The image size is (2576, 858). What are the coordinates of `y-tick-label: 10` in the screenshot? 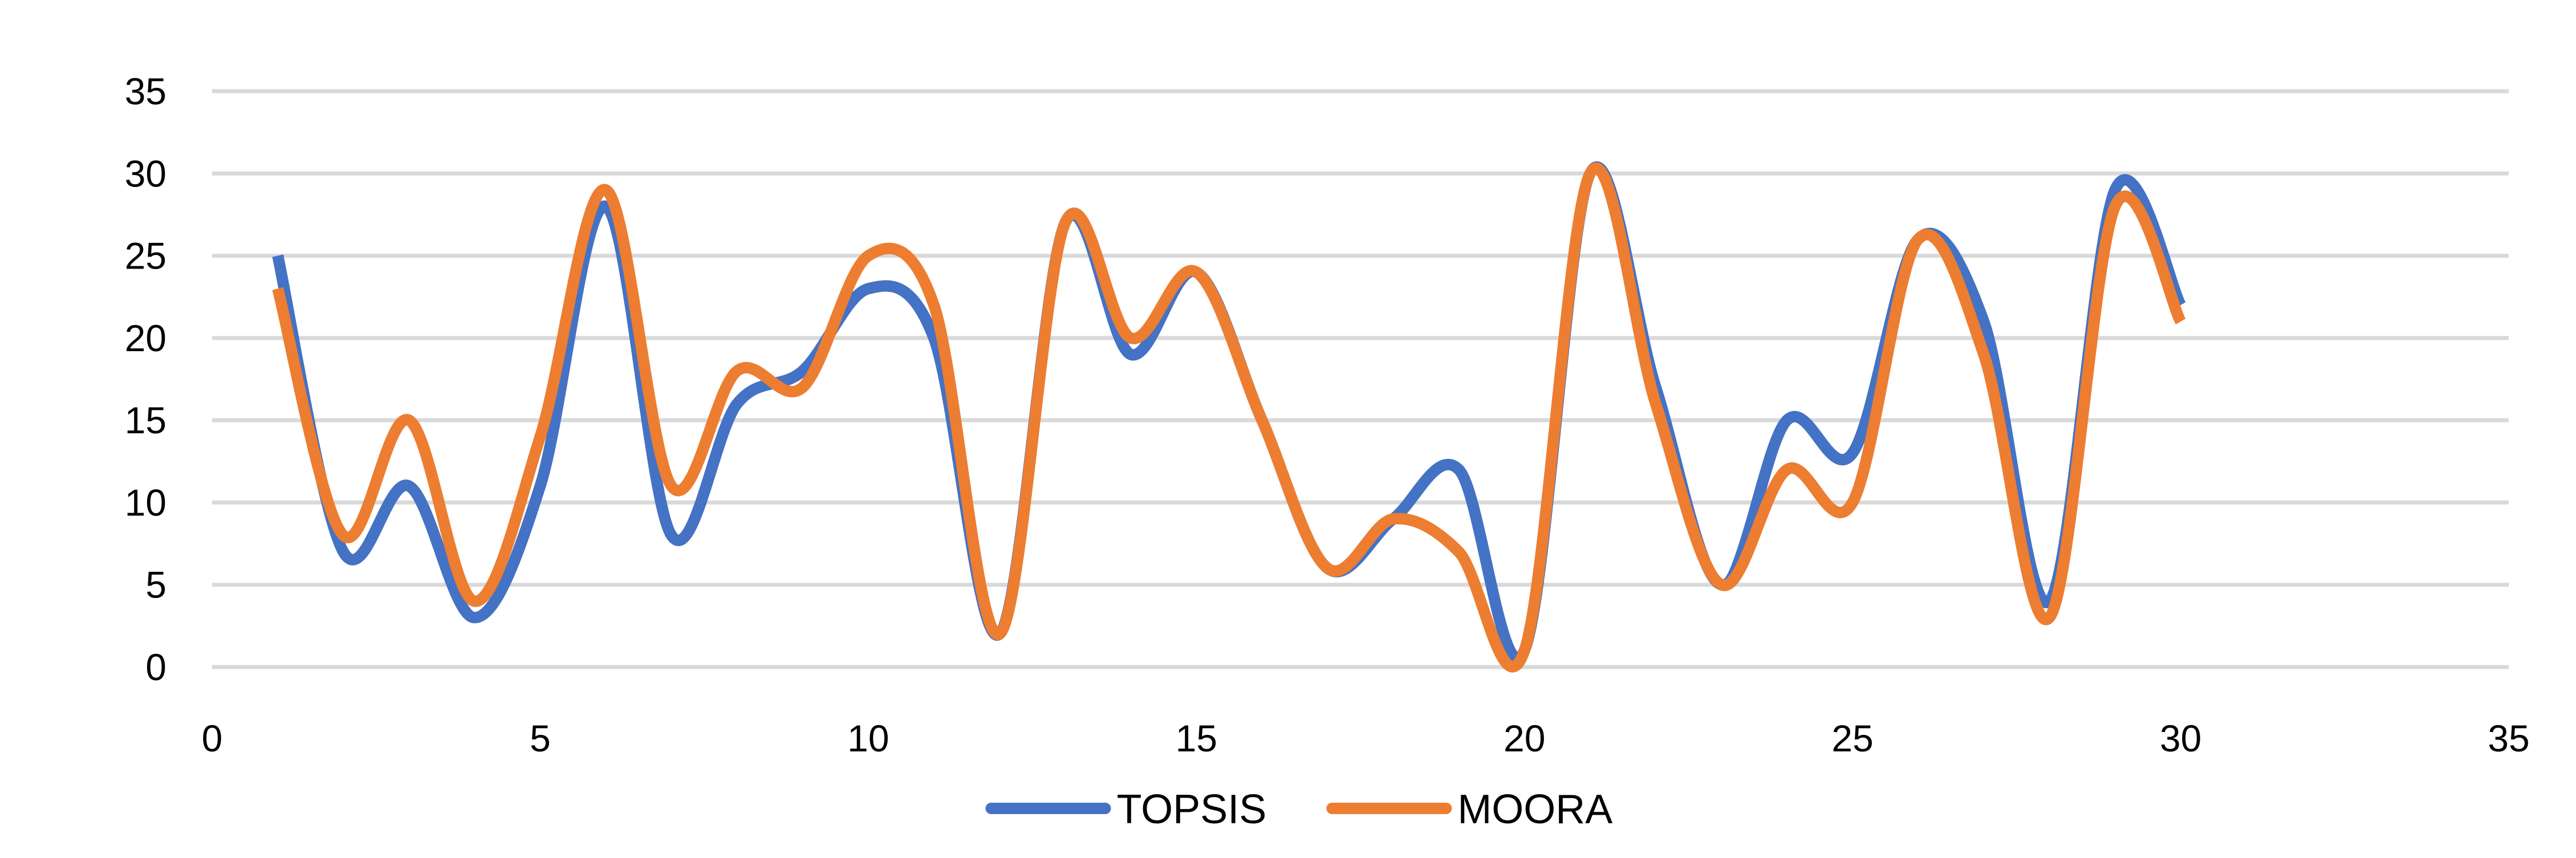 It's located at (145, 502).